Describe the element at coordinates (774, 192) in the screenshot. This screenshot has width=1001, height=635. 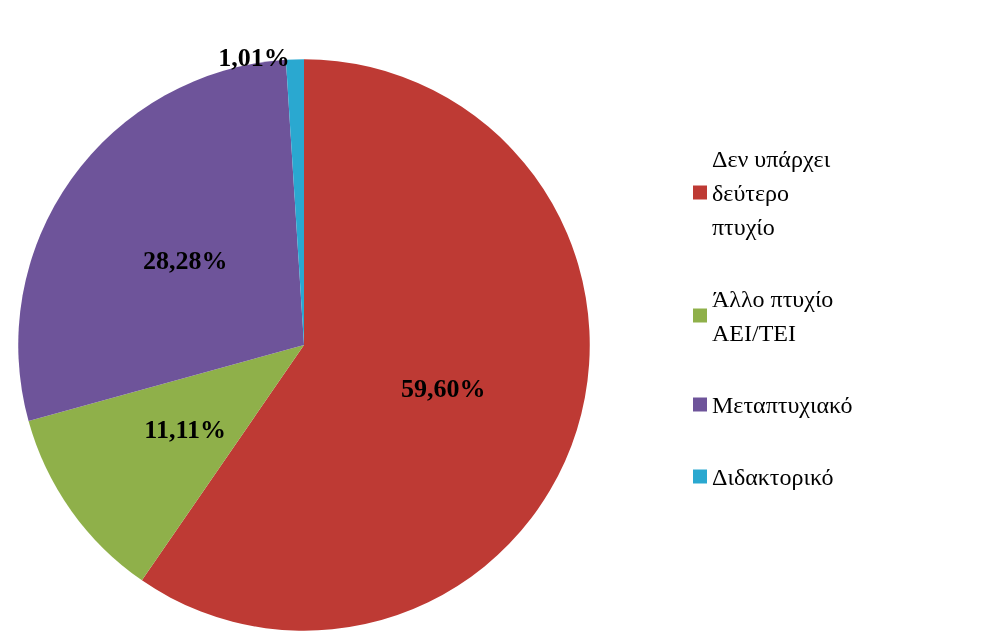
I see `legend-label: Δεν υπάρχει δεύτερο πτυχίο` at that location.